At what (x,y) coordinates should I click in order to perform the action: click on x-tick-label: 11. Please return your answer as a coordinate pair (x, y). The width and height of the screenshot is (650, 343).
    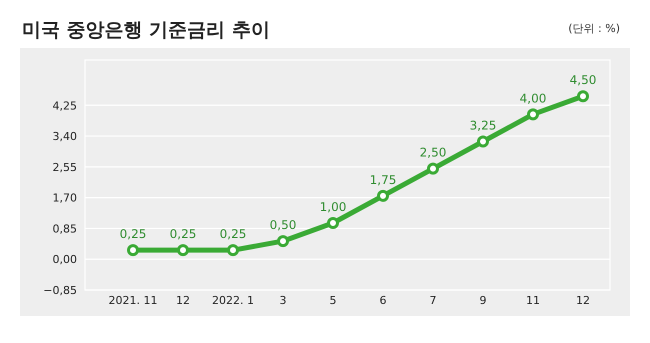
    Looking at the image, I should click on (533, 300).